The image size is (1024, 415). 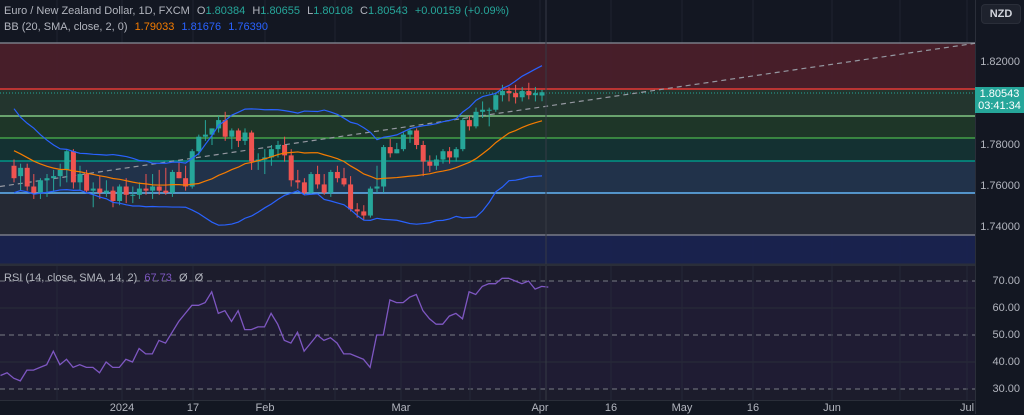 I want to click on current-price: 1.80543, so click(x=999, y=94).